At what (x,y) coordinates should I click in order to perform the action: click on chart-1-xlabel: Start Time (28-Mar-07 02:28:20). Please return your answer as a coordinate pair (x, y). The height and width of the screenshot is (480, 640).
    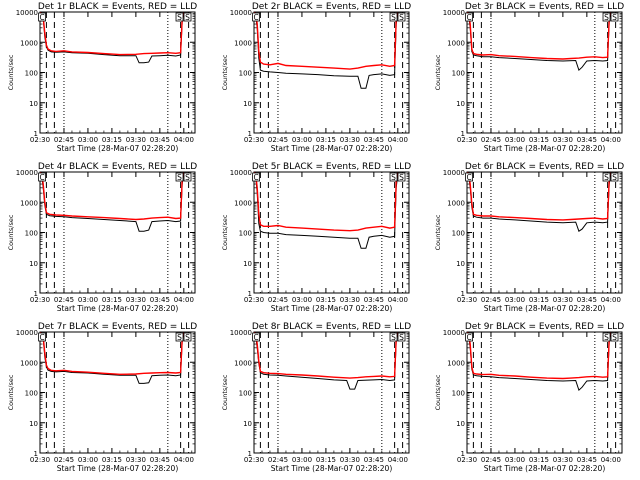
    Looking at the image, I should click on (118, 148).